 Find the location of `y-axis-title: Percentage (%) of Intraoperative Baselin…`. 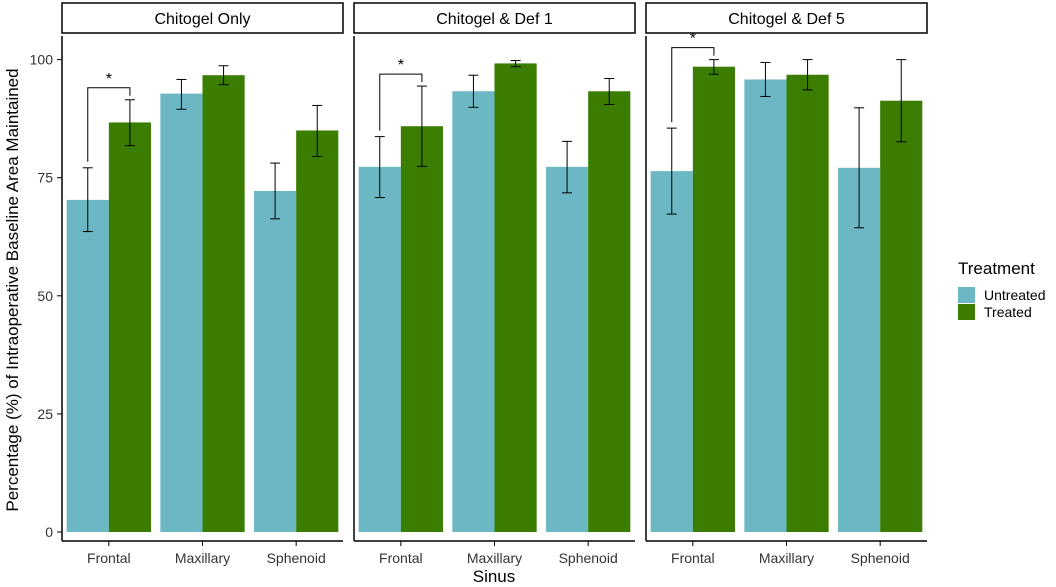

y-axis-title: Percentage (%) of Intraoperative Baselin… is located at coordinates (12, 289).